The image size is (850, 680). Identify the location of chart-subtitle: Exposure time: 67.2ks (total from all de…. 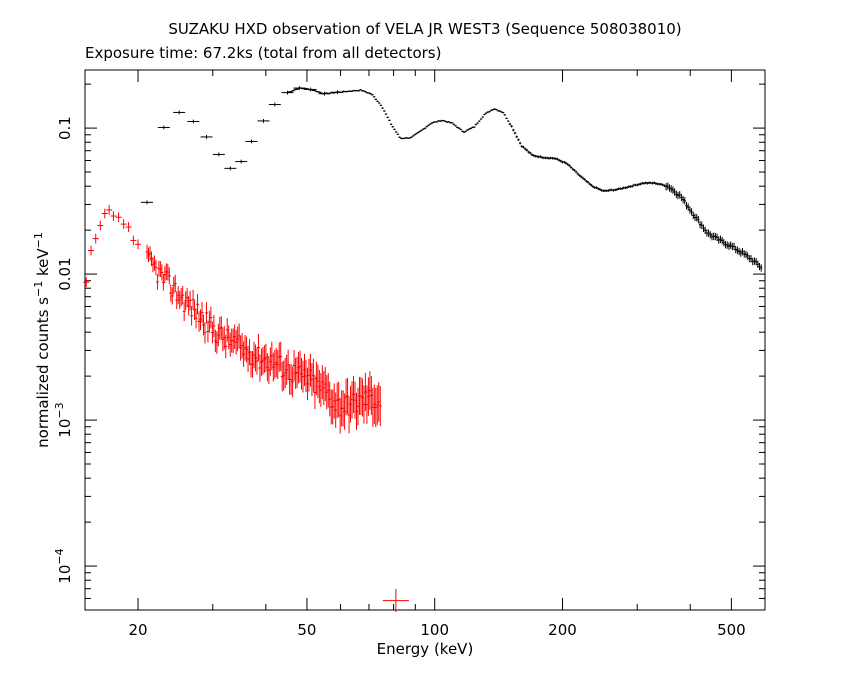
(263, 53).